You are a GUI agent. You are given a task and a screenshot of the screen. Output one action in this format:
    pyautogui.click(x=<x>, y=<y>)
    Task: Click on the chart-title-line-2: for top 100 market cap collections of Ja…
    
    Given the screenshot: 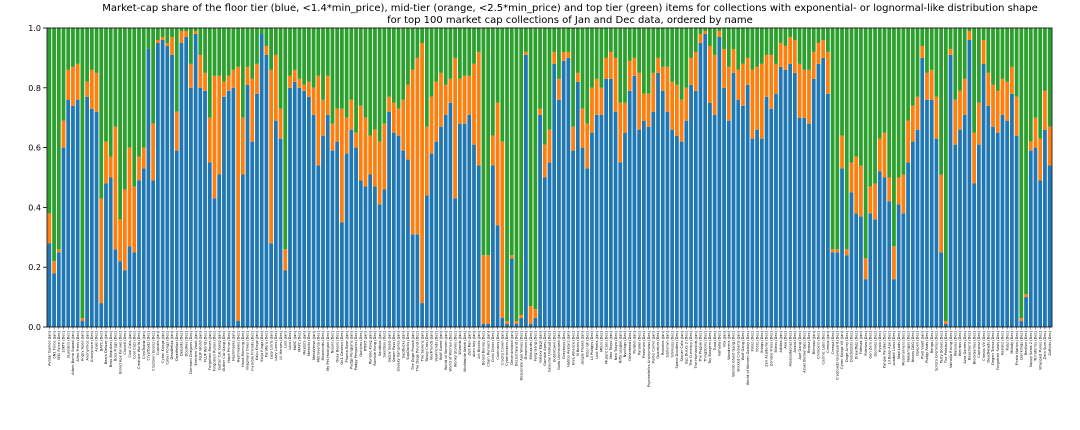 What is the action you would take?
    pyautogui.click(x=570, y=20)
    